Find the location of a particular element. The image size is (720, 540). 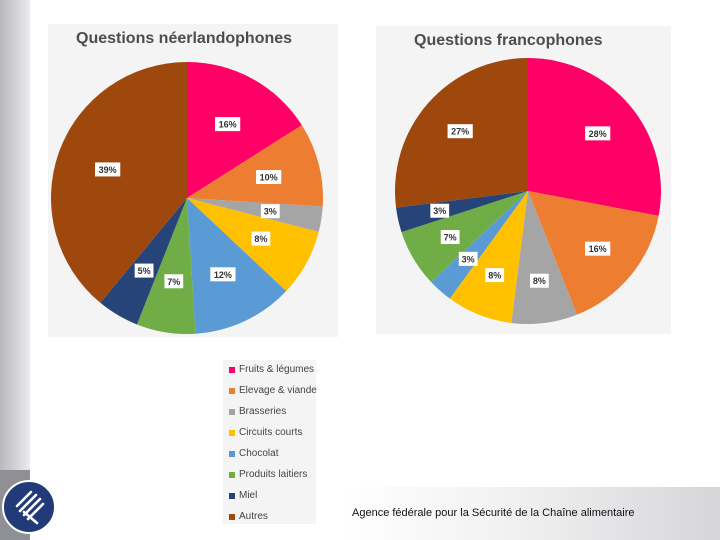

fork-emblem-icon is located at coordinates (30, 507).